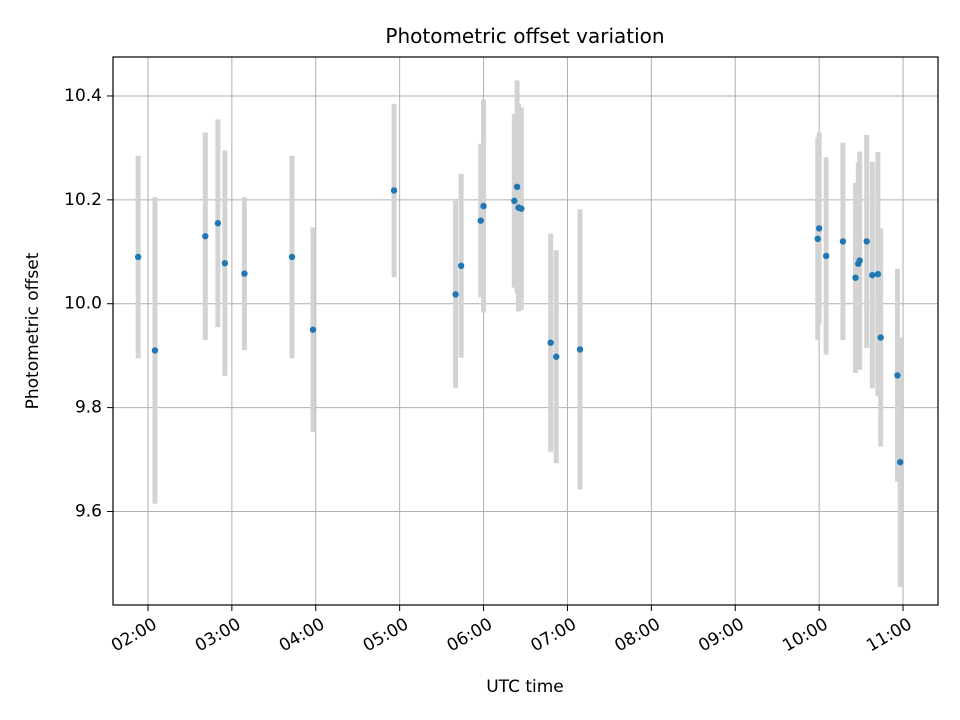 The image size is (960, 720). I want to click on y-axis-label: Photometric offset, so click(33, 330).